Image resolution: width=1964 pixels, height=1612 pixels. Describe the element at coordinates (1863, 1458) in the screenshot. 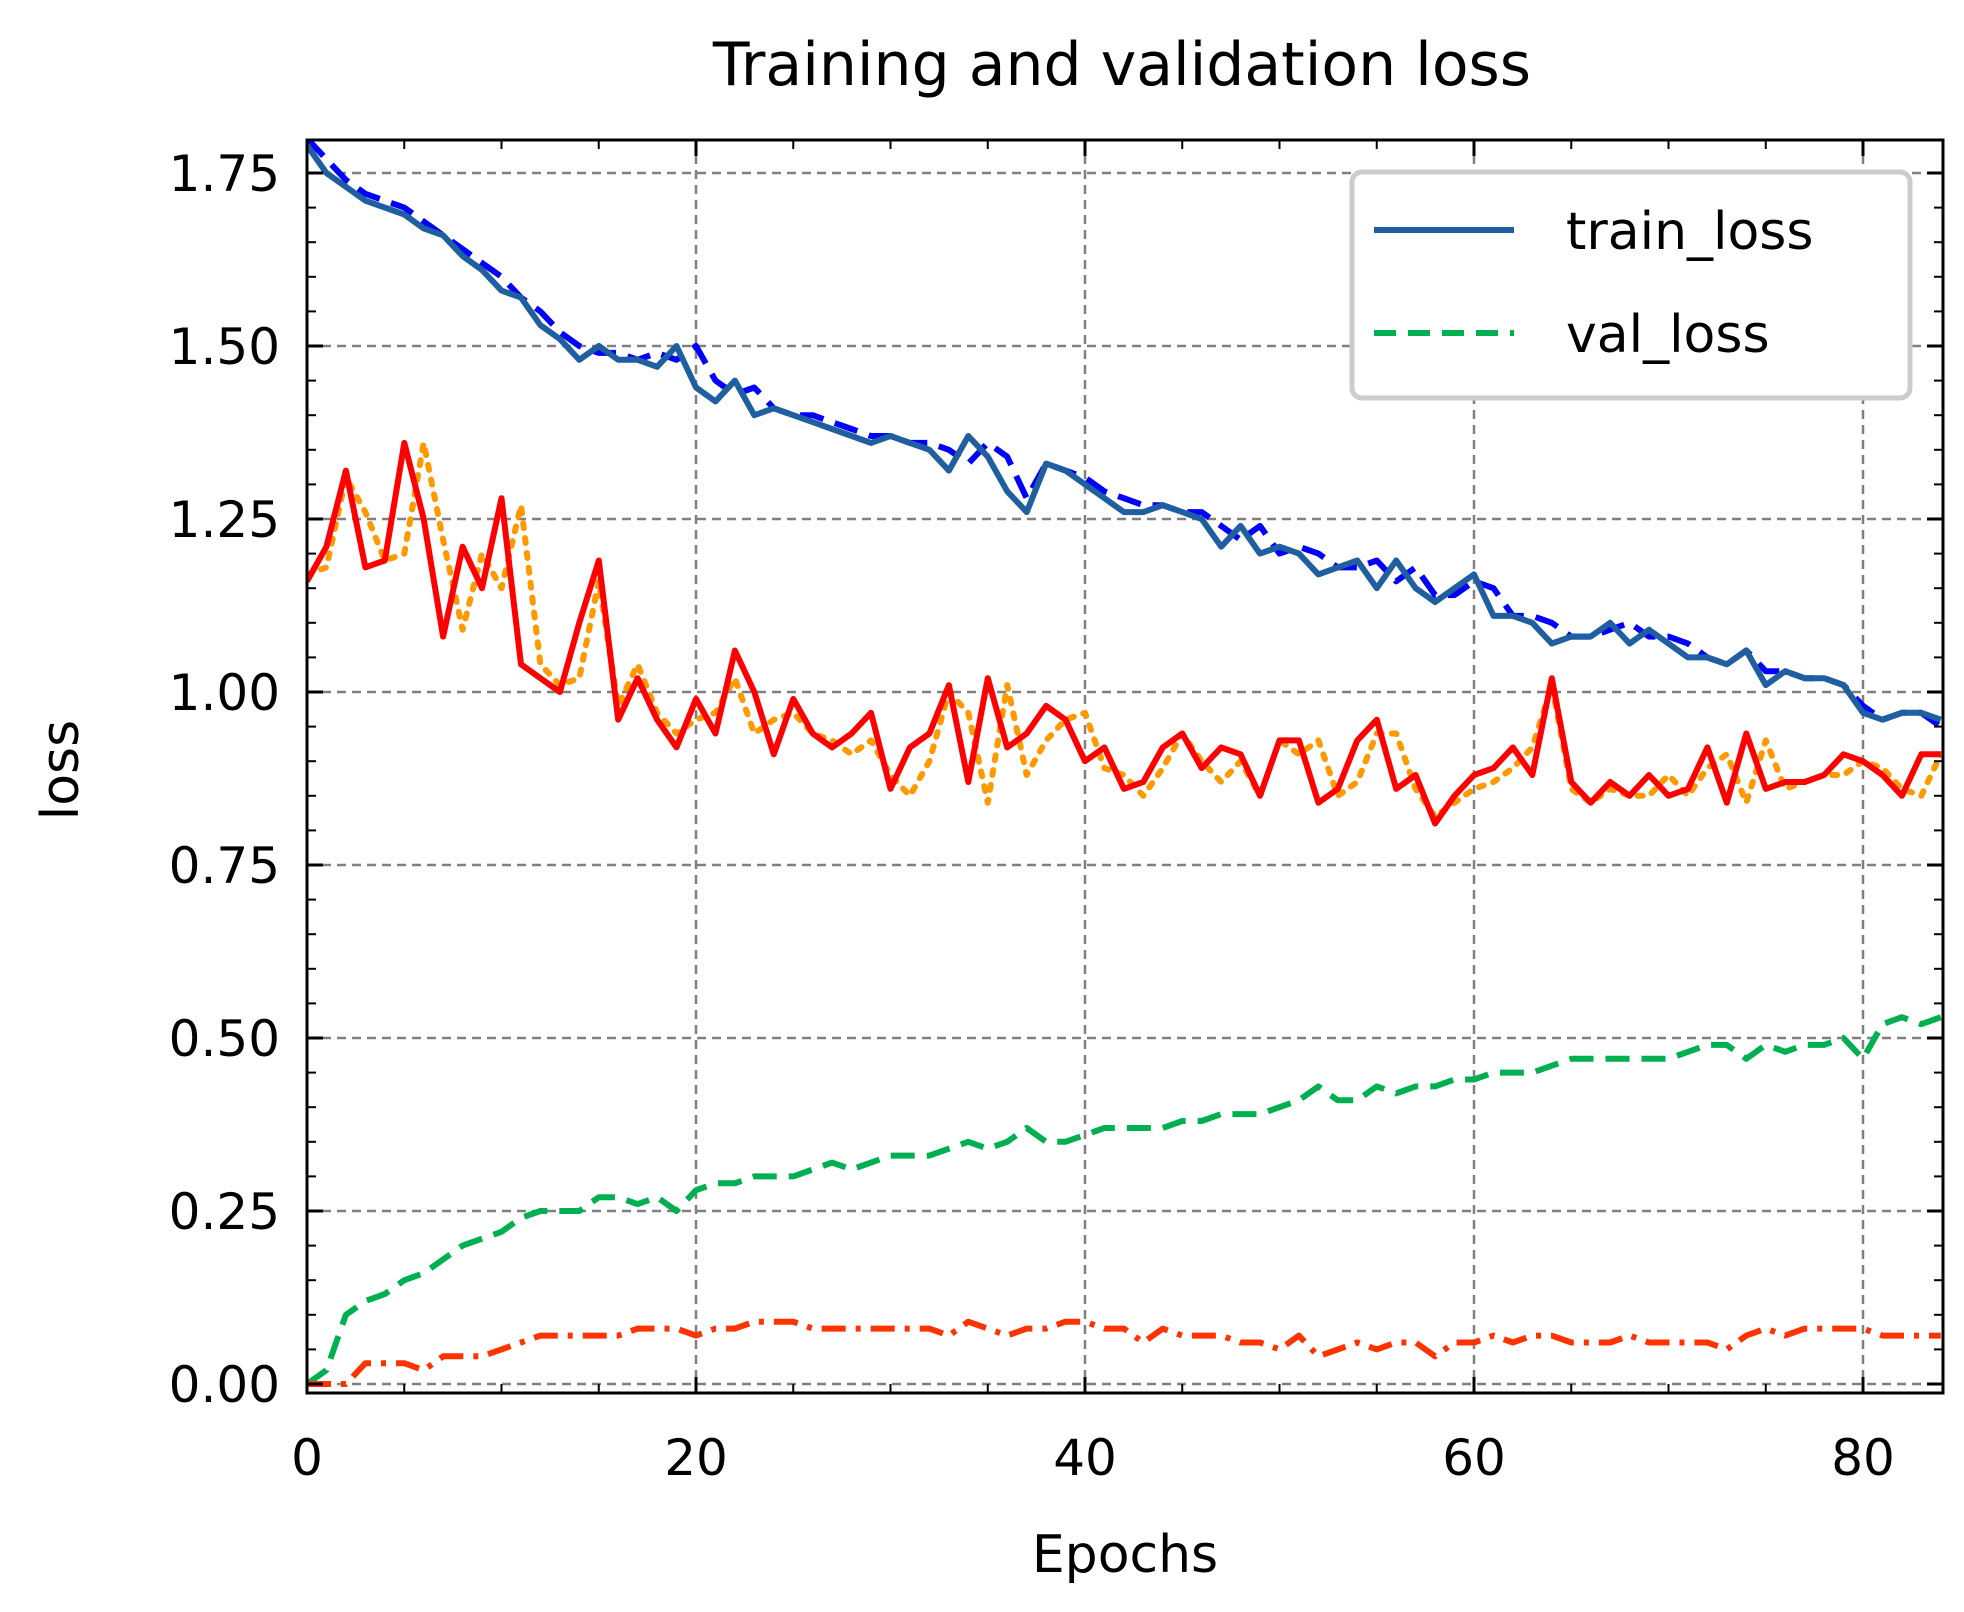

I see `x-tick-label: 80` at that location.